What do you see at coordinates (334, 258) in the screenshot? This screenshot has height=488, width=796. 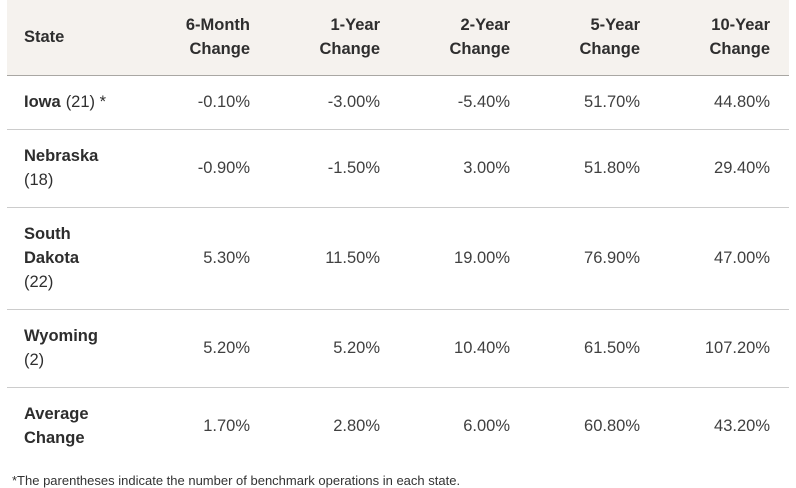 I see `cell-value: 11.50%` at bounding box center [334, 258].